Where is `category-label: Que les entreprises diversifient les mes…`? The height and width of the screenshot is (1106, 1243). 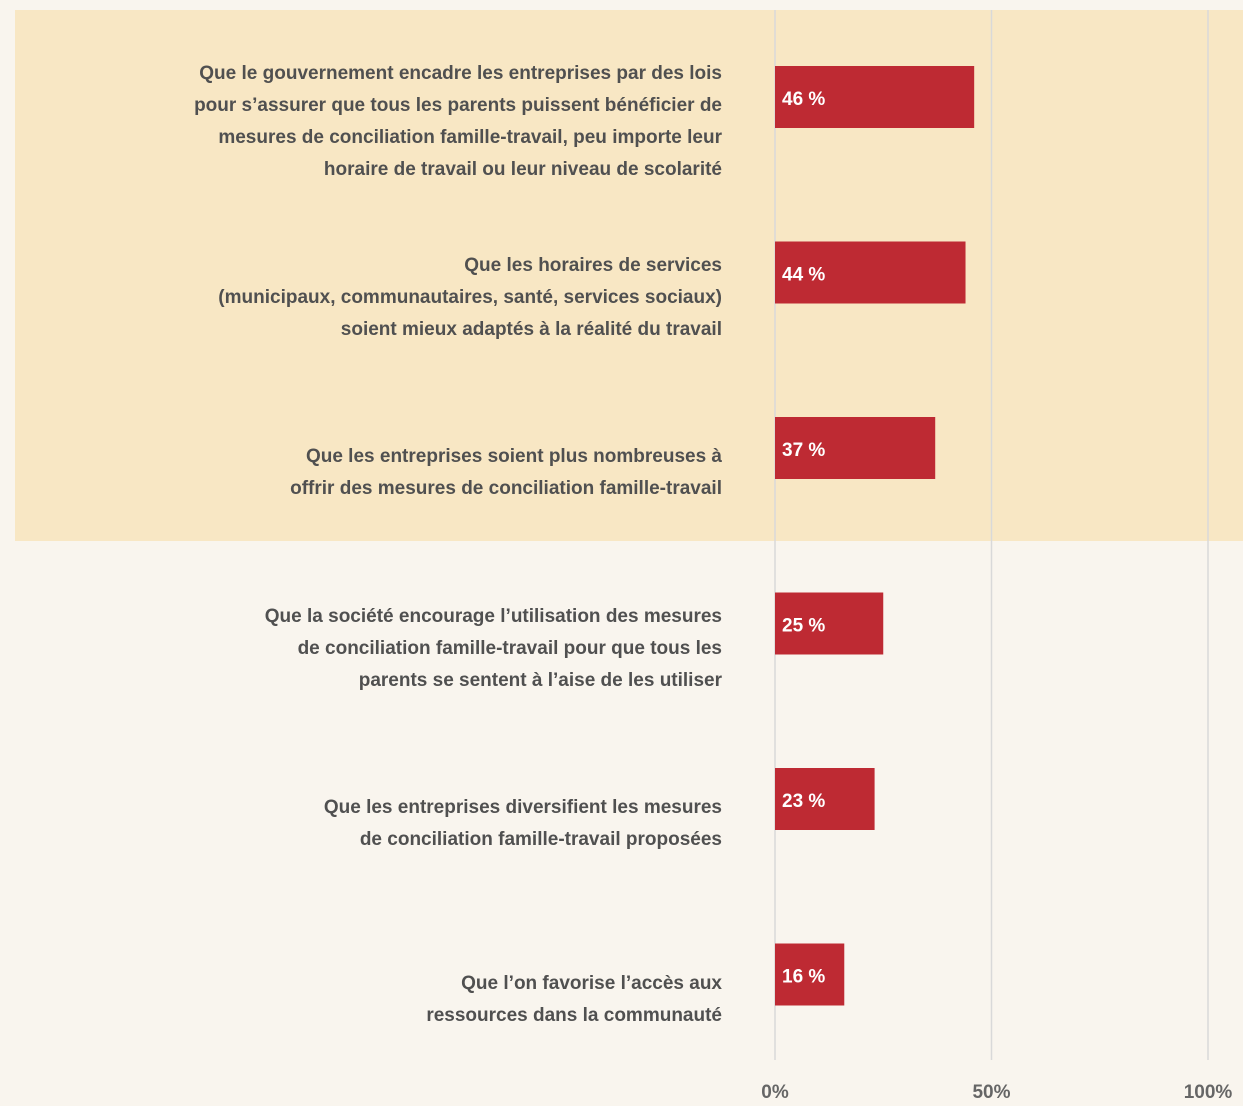 category-label: Que les entreprises diversifient les mes… is located at coordinates (522, 823).